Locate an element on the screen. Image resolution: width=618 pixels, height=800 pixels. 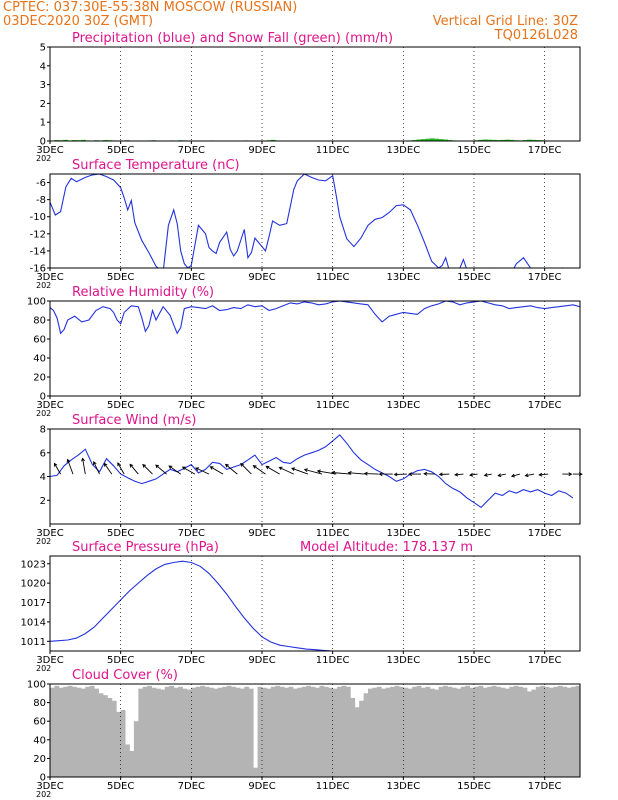
wind-year-fragment: 202 is located at coordinates (43, 541).